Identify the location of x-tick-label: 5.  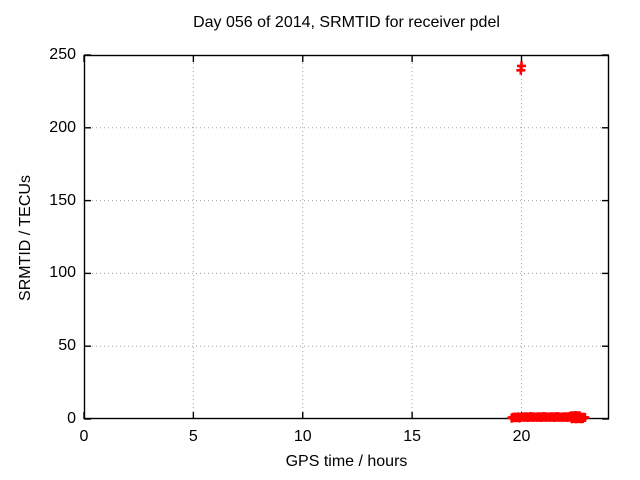
(193, 436).